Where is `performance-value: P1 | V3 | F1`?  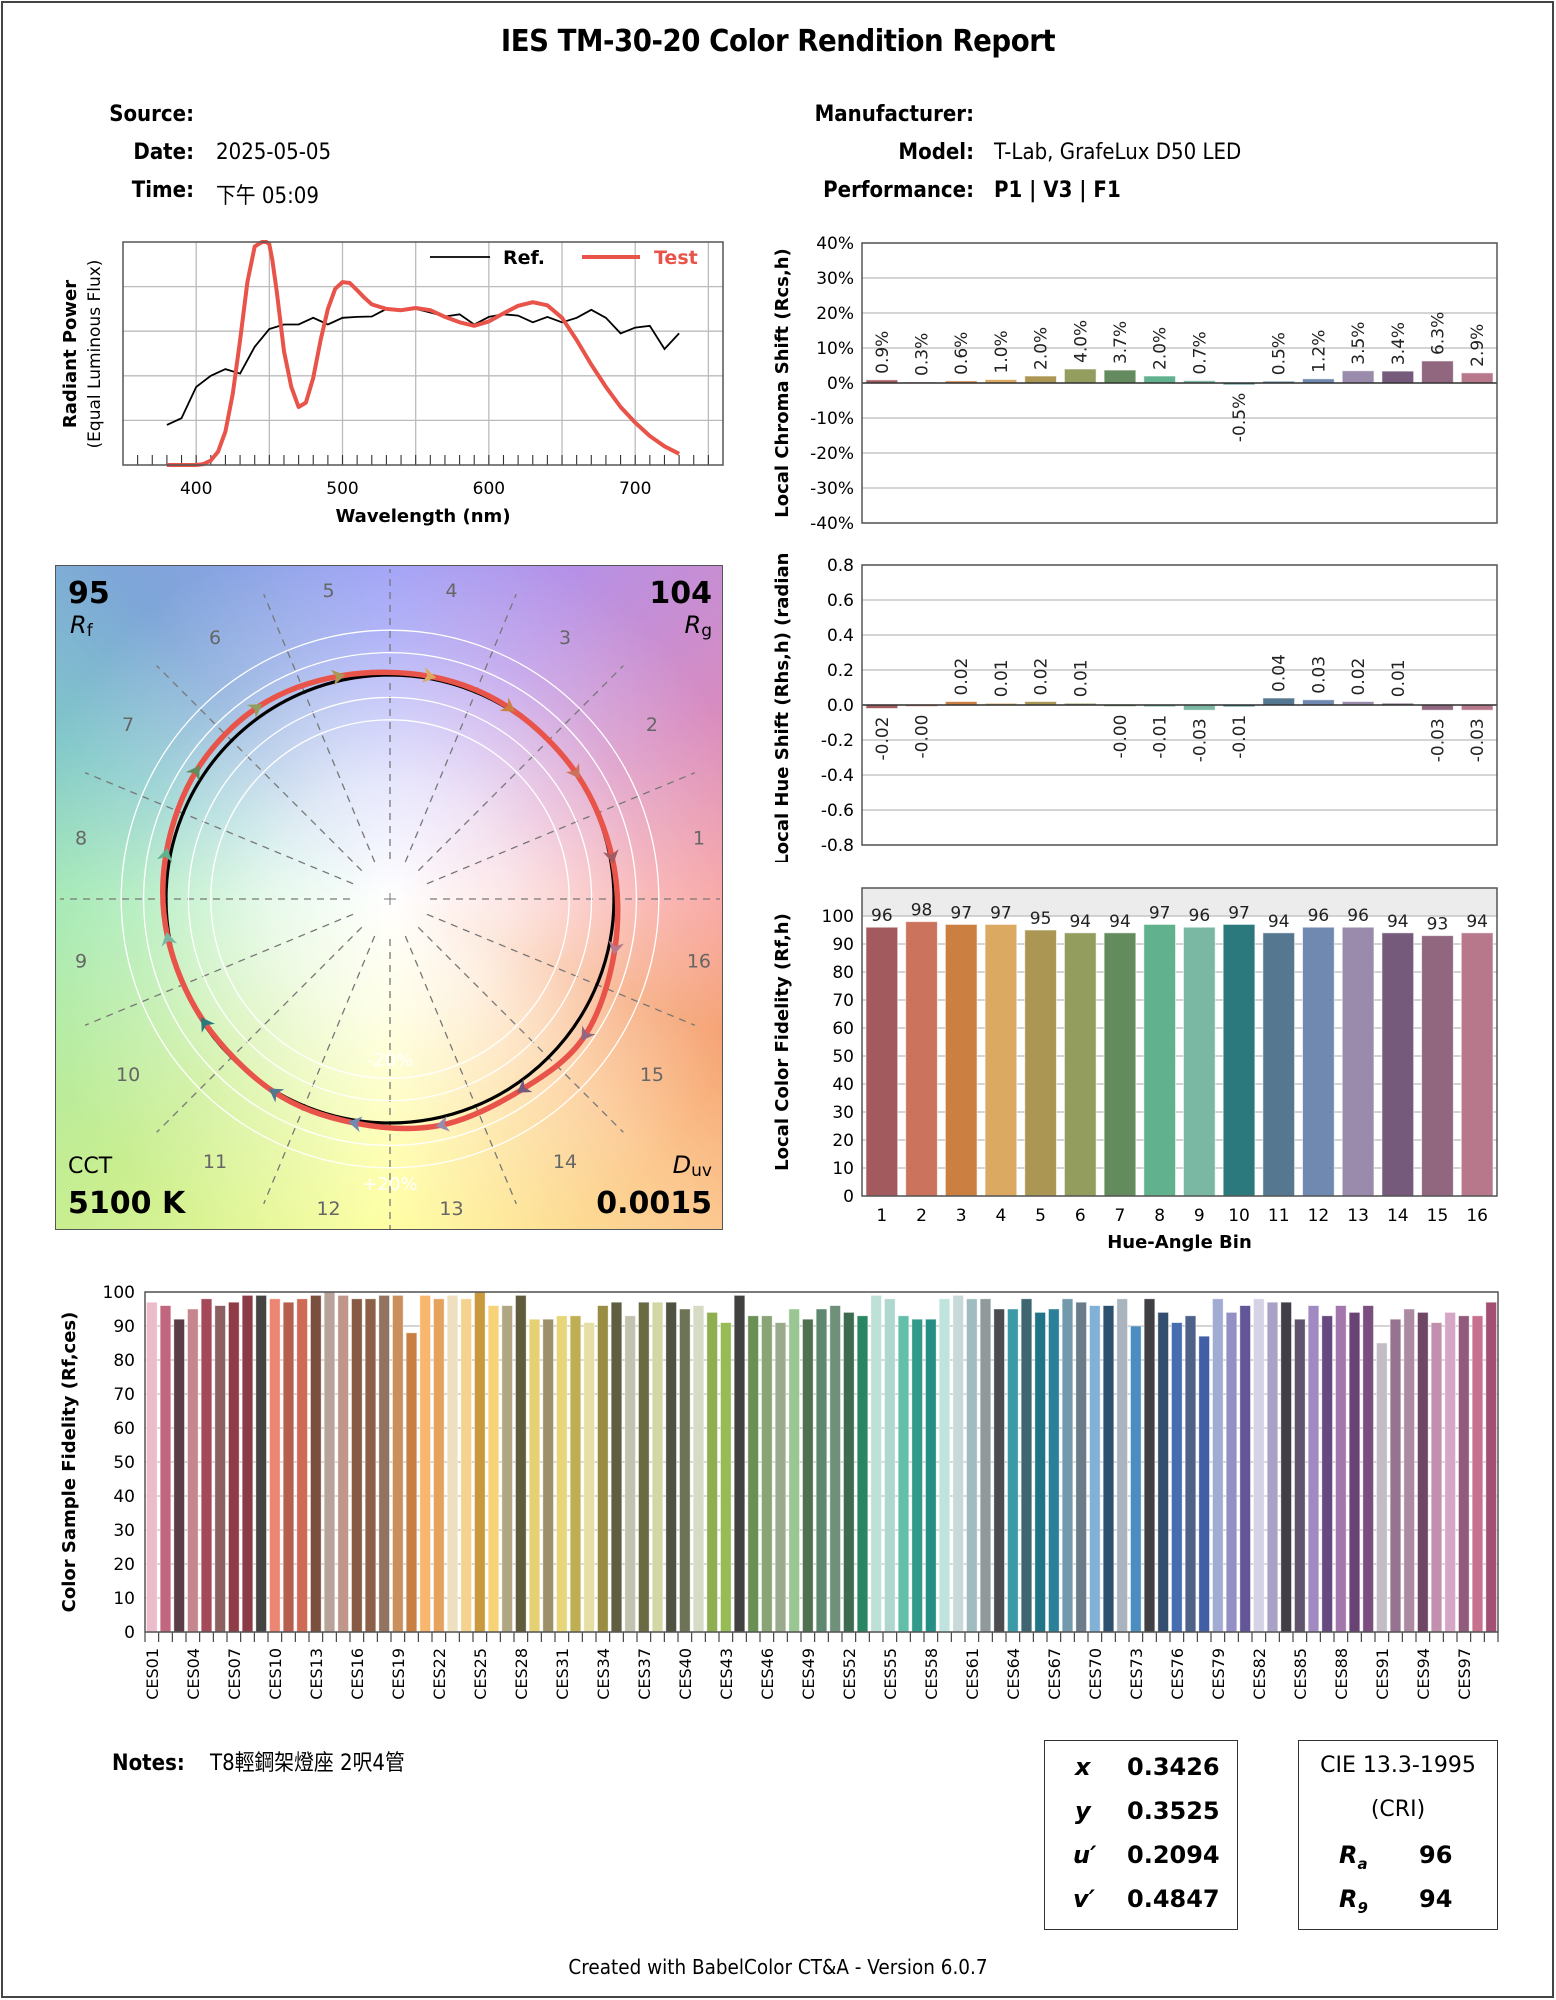
performance-value: P1 | V3 | F1 is located at coordinates (1057, 190).